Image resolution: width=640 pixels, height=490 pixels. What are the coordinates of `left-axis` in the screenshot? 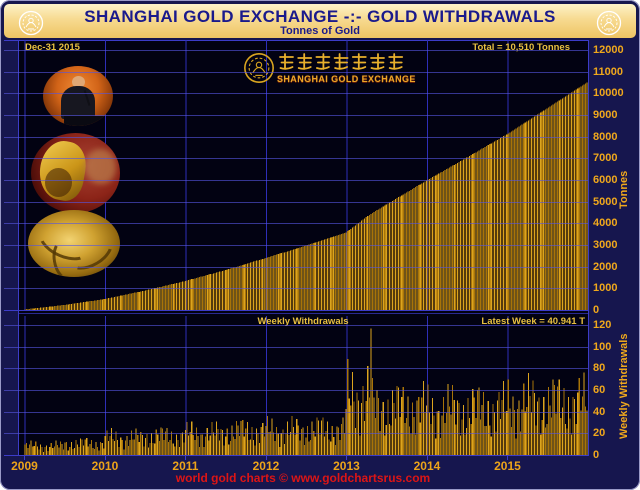 It's located at (18, 248).